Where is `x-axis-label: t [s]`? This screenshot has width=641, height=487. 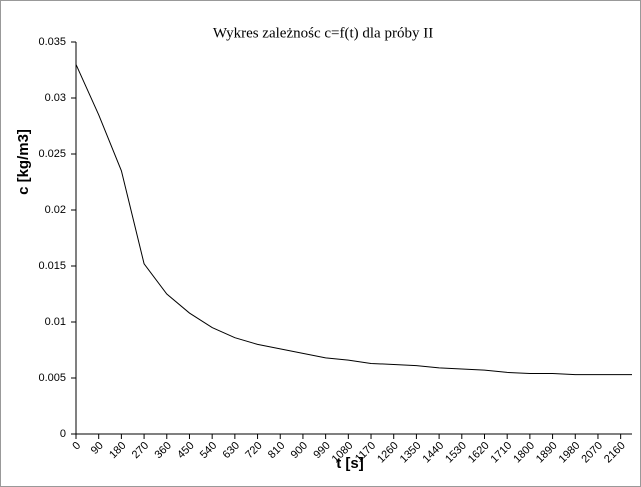 x-axis-label: t [s] is located at coordinates (350, 463).